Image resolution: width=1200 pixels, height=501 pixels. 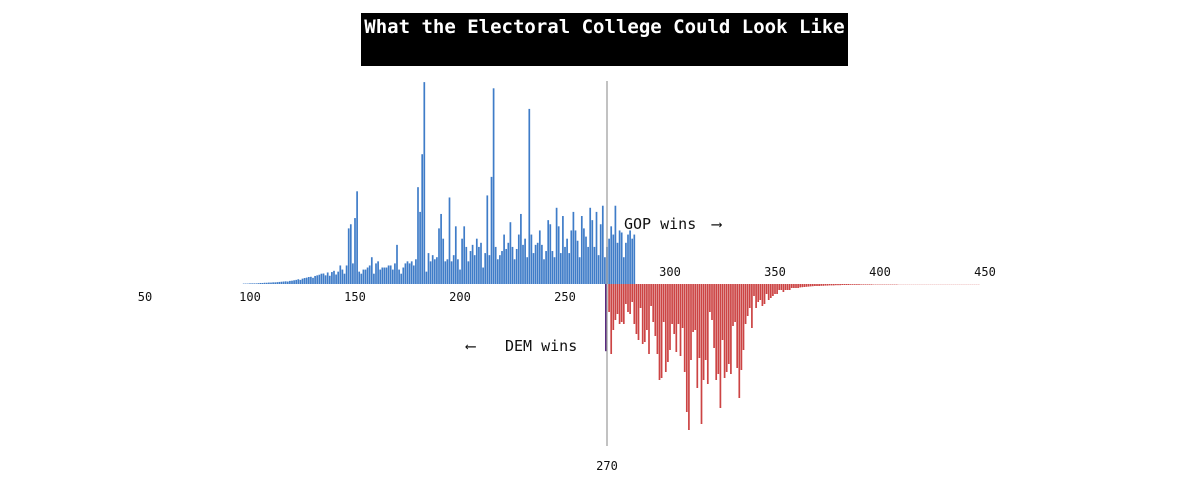 I want to click on dem-wins-annotation: DEM wins, so click(x=541, y=346).